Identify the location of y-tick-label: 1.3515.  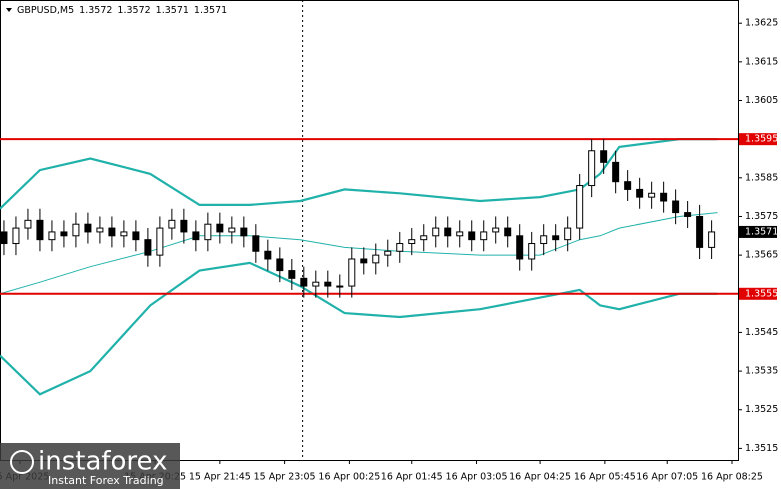
(761, 448).